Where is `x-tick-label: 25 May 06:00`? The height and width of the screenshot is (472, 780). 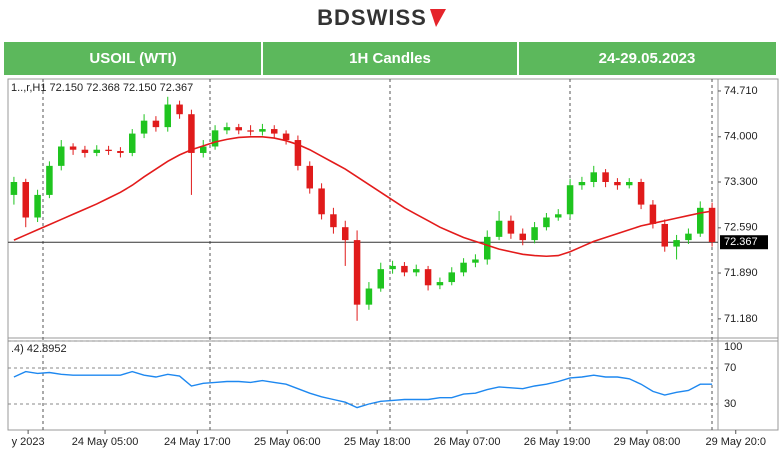
x-tick-label: 25 May 06:00 is located at coordinates (287, 442).